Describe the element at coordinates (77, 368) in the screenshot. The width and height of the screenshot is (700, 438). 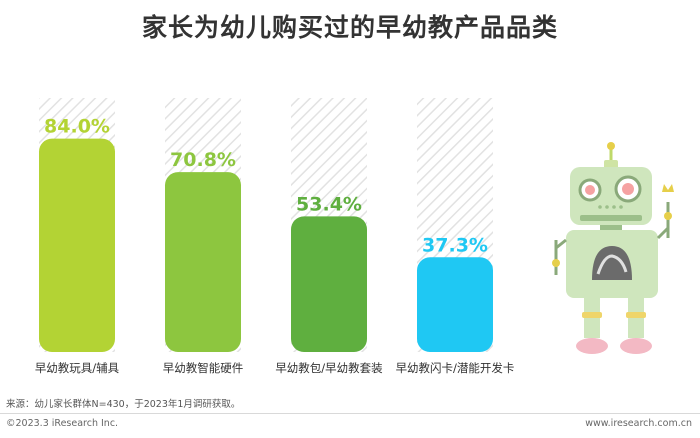
I see `category-label: 早幼教玩具/辅具` at that location.